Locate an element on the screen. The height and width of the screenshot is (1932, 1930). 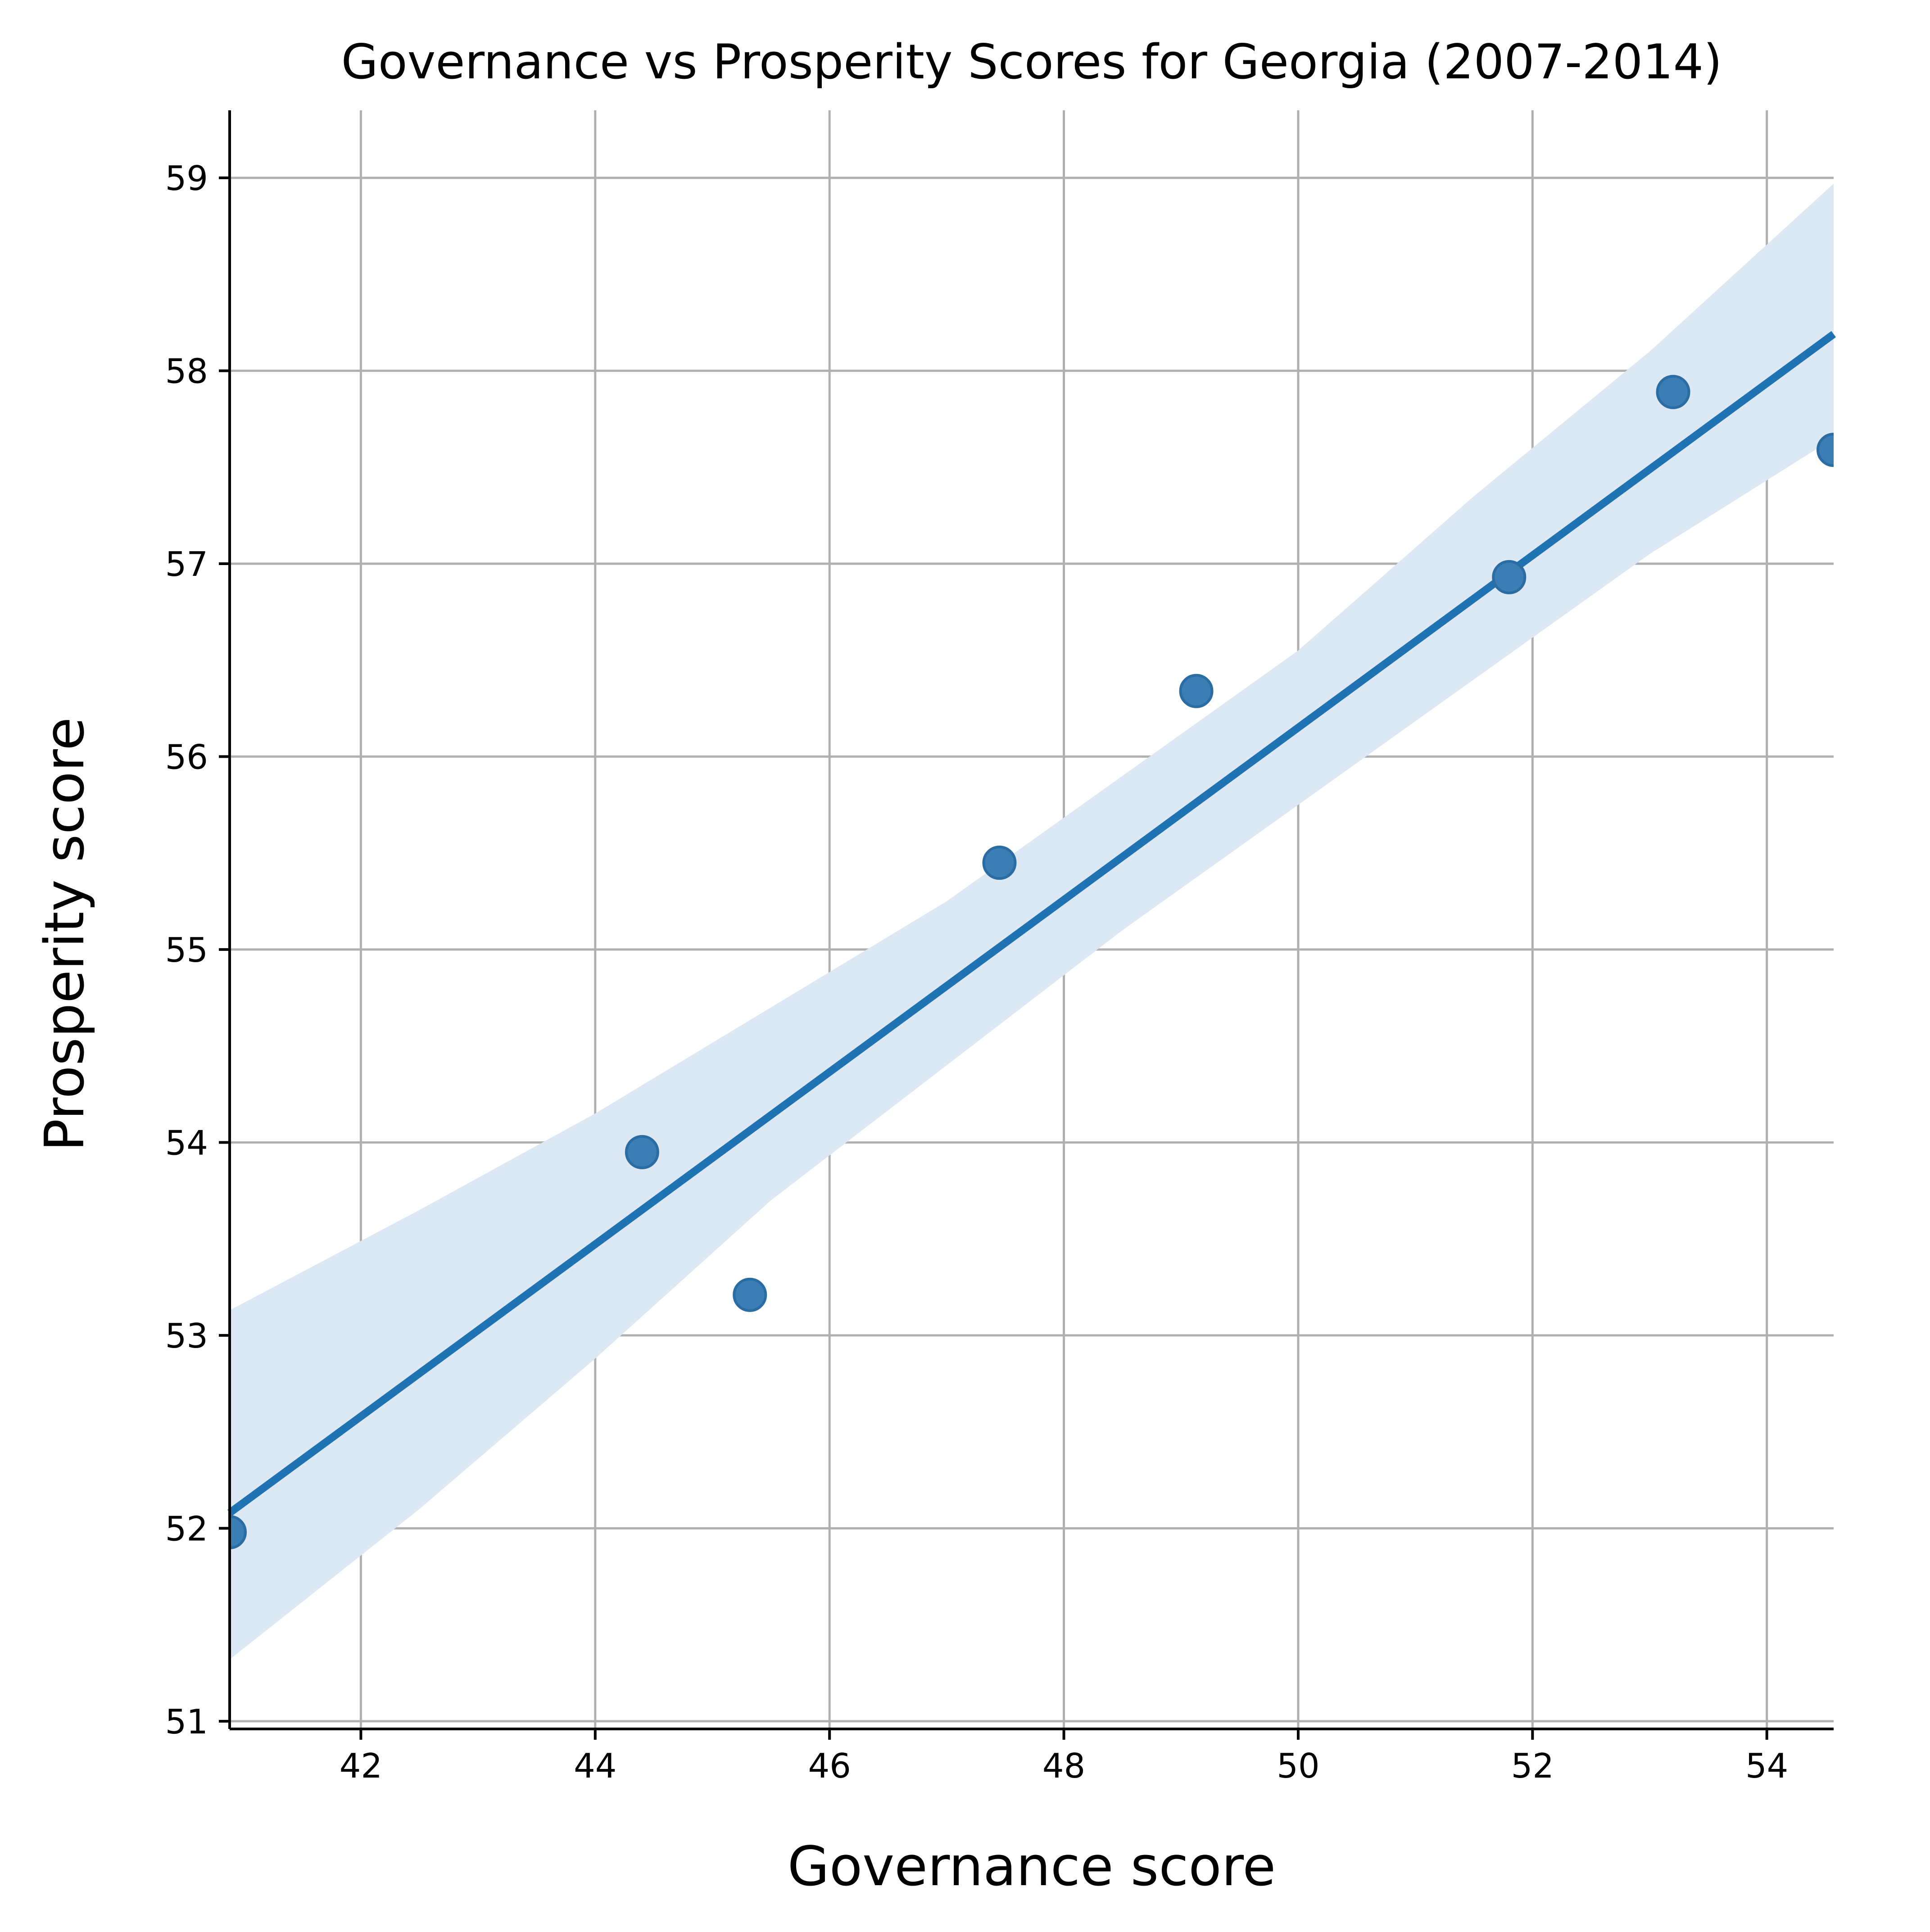
x-axis-title: Governance score is located at coordinates (1032, 1867).